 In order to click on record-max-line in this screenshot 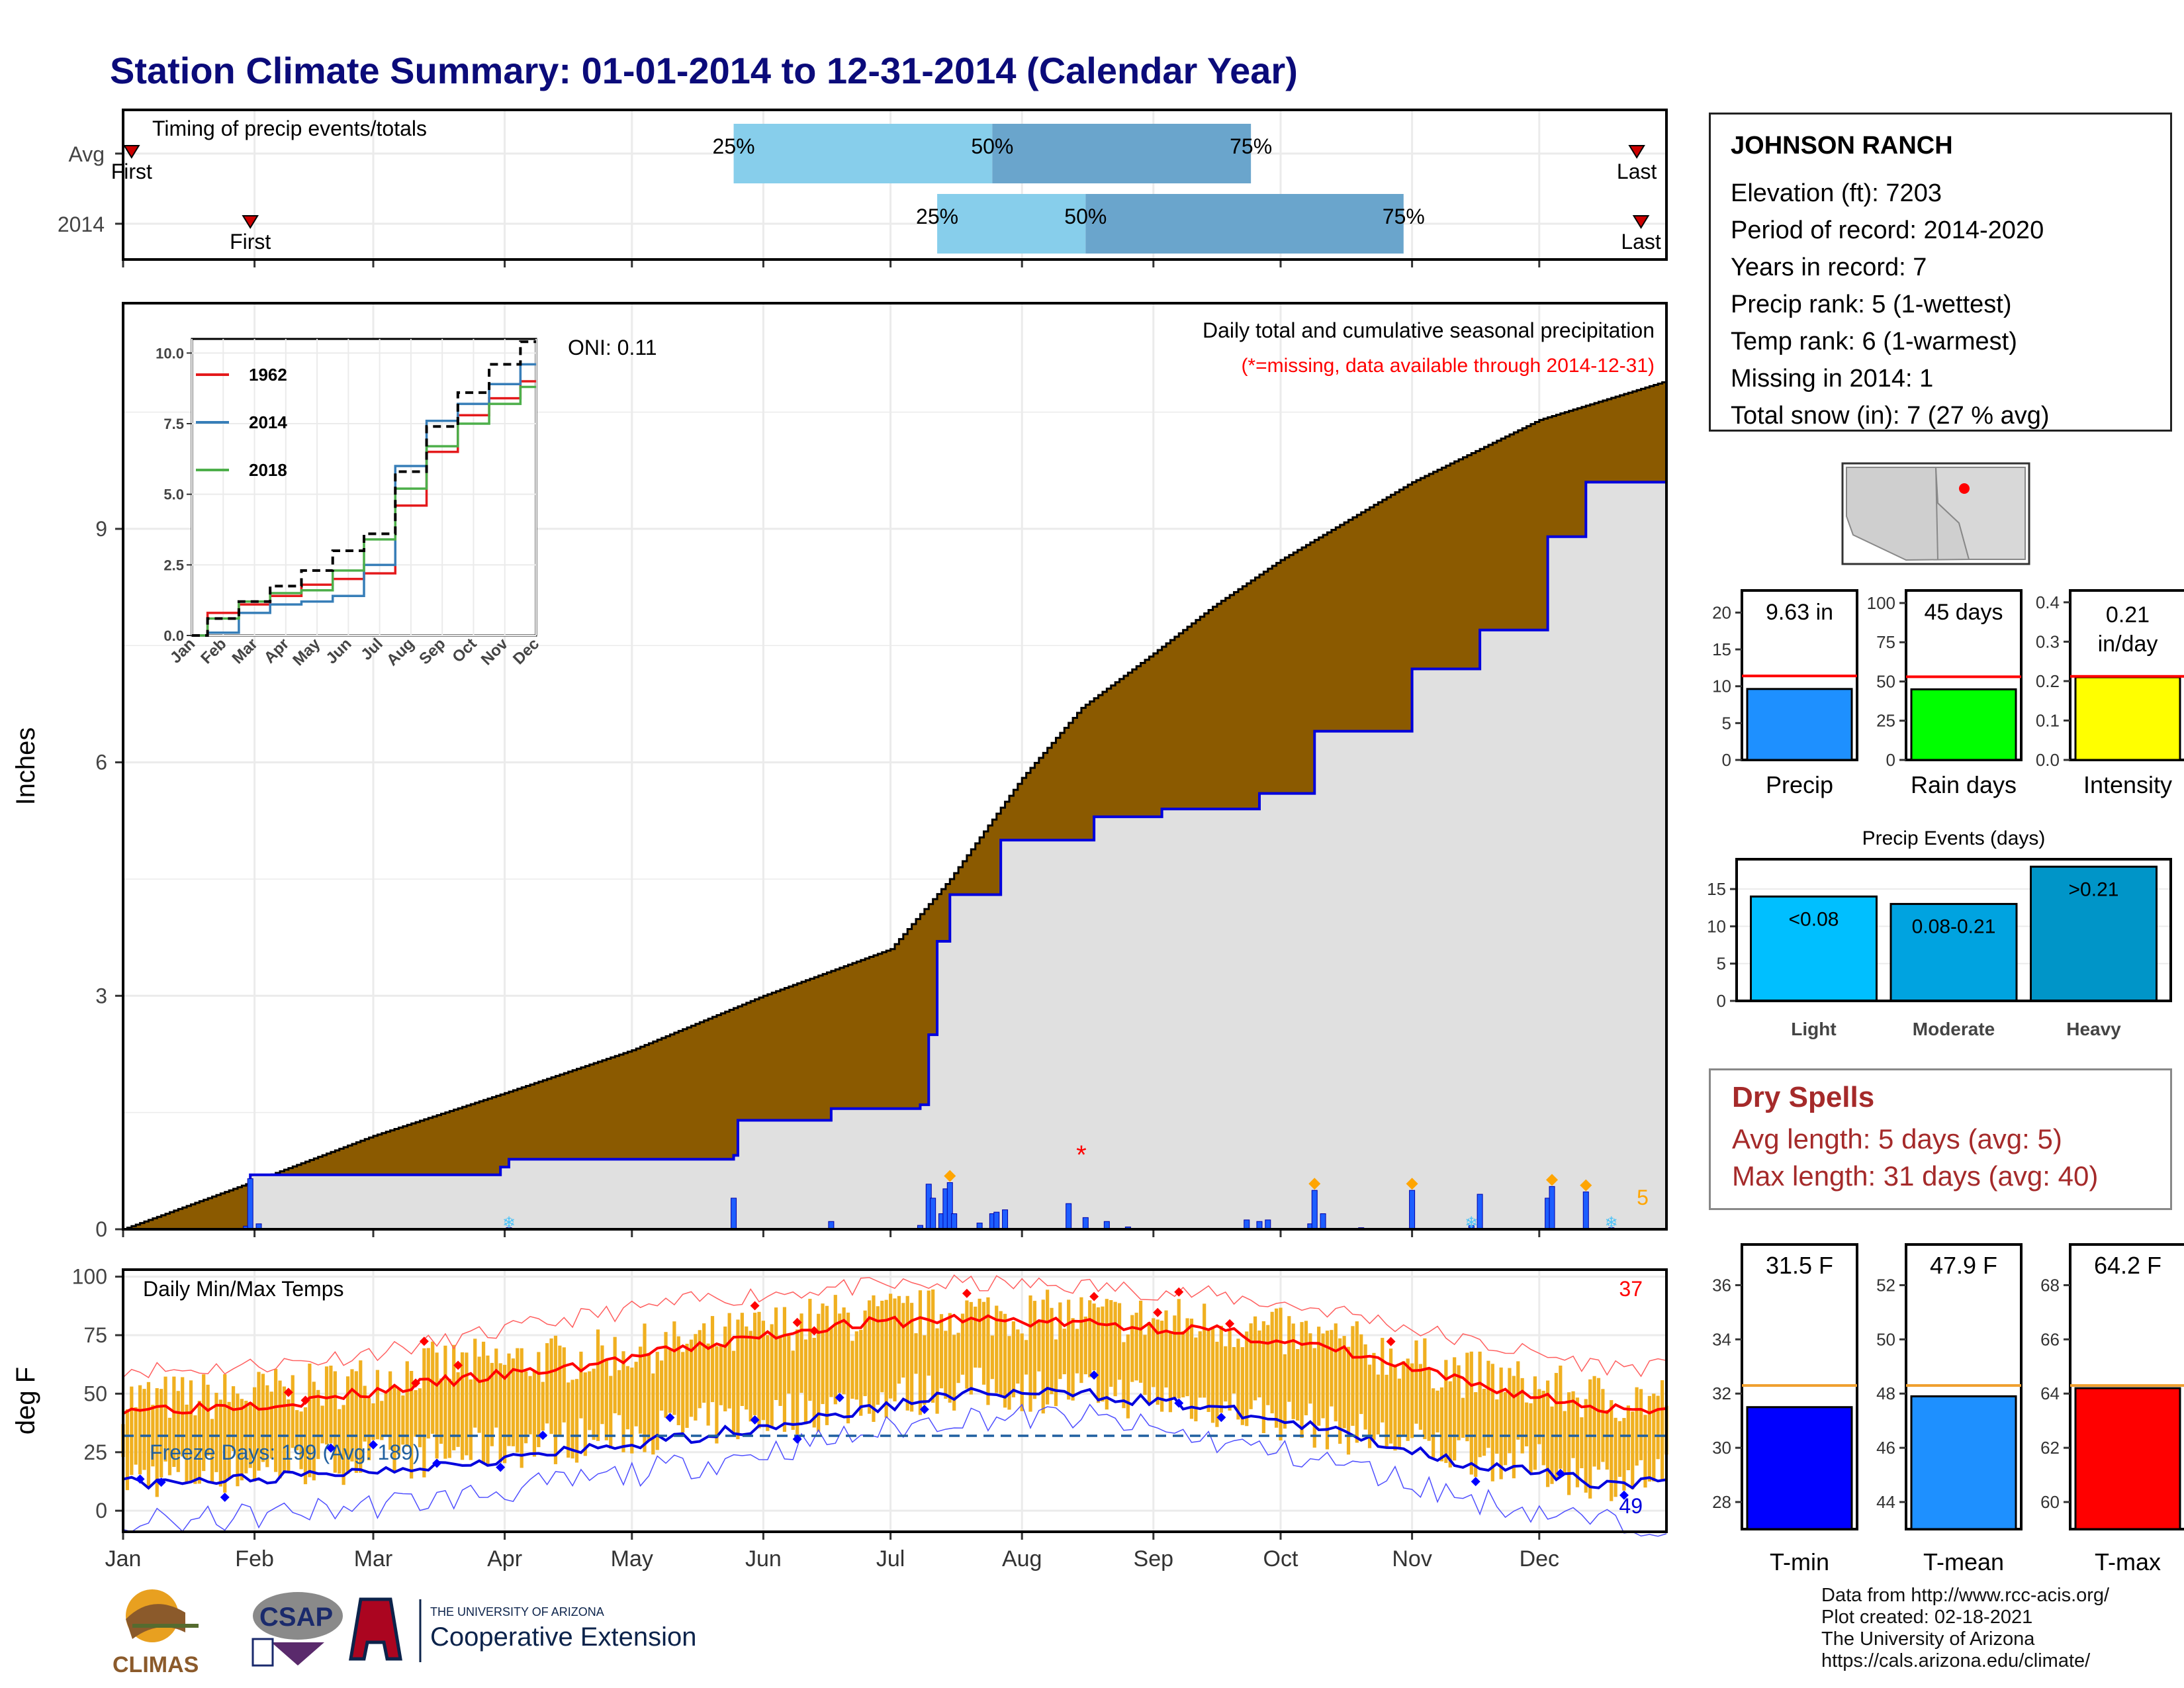, I will do `click(894, 1326)`.